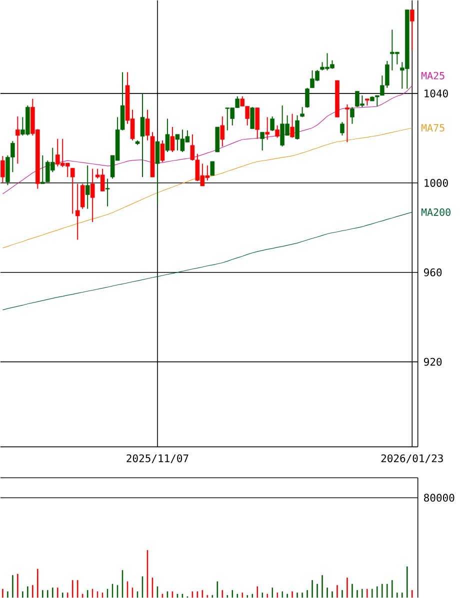  I want to click on y-tick-label: 80000, so click(439, 498).